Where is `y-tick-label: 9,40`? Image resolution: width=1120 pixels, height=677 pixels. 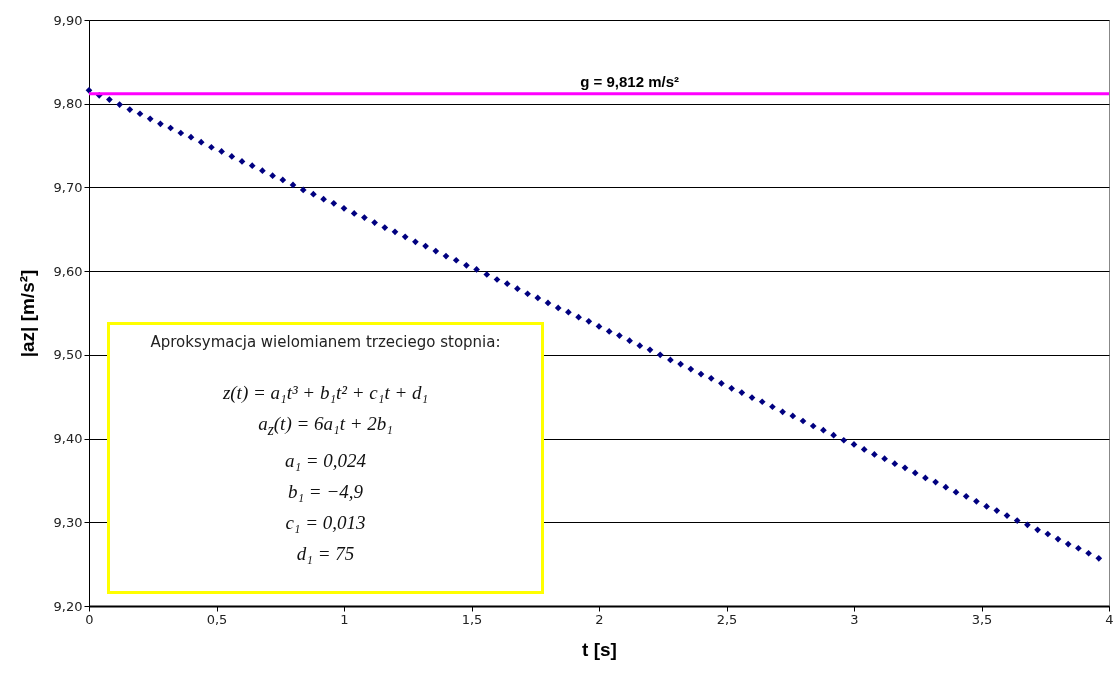
y-tick-label: 9,40 is located at coordinates (68, 439).